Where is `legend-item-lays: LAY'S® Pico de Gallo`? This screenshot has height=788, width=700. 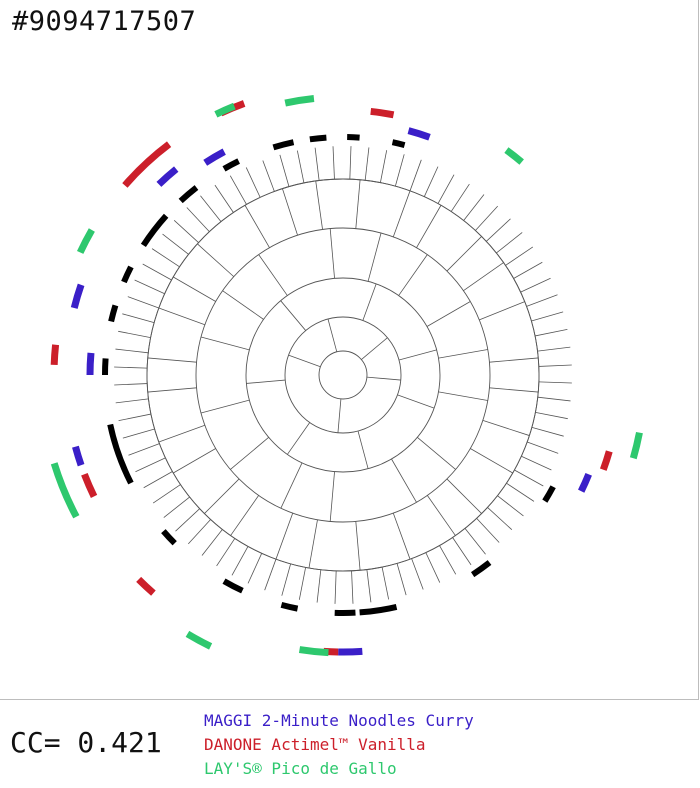
legend-item-lays: LAY'S® Pico de Gallo is located at coordinates (300, 768).